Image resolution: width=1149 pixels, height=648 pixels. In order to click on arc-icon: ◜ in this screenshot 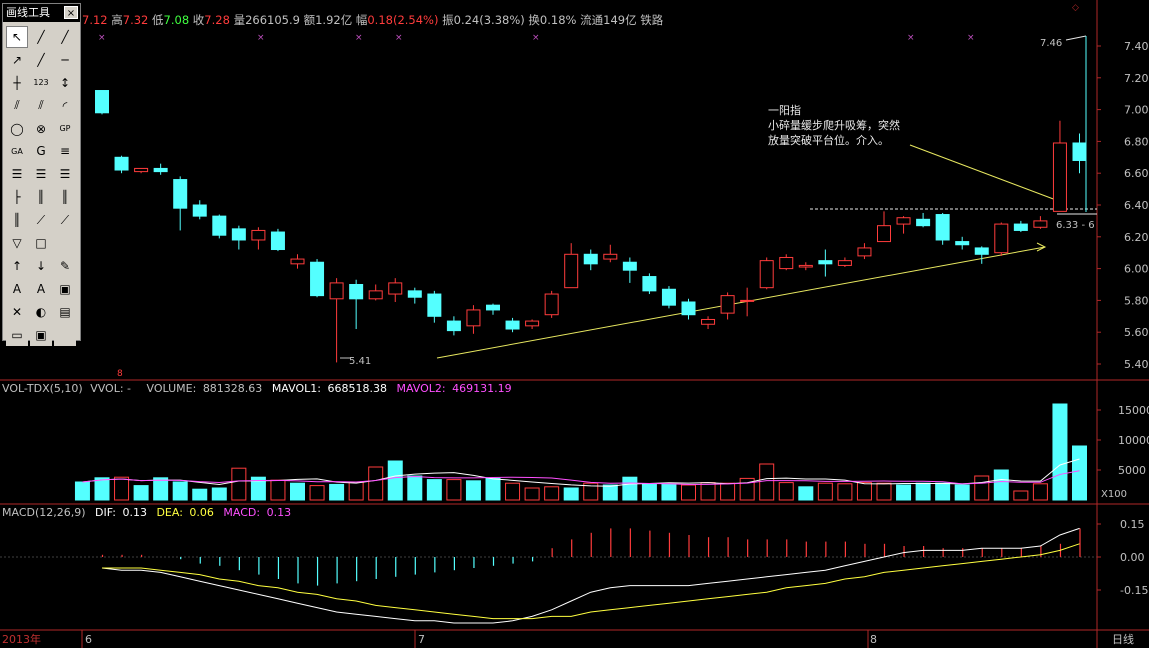, I will do `click(65, 105)`.